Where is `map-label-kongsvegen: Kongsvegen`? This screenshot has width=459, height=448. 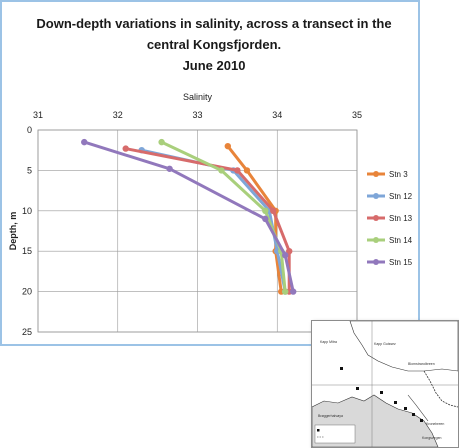
map-label-kongsvegen: Kongsvegen is located at coordinates (432, 438).